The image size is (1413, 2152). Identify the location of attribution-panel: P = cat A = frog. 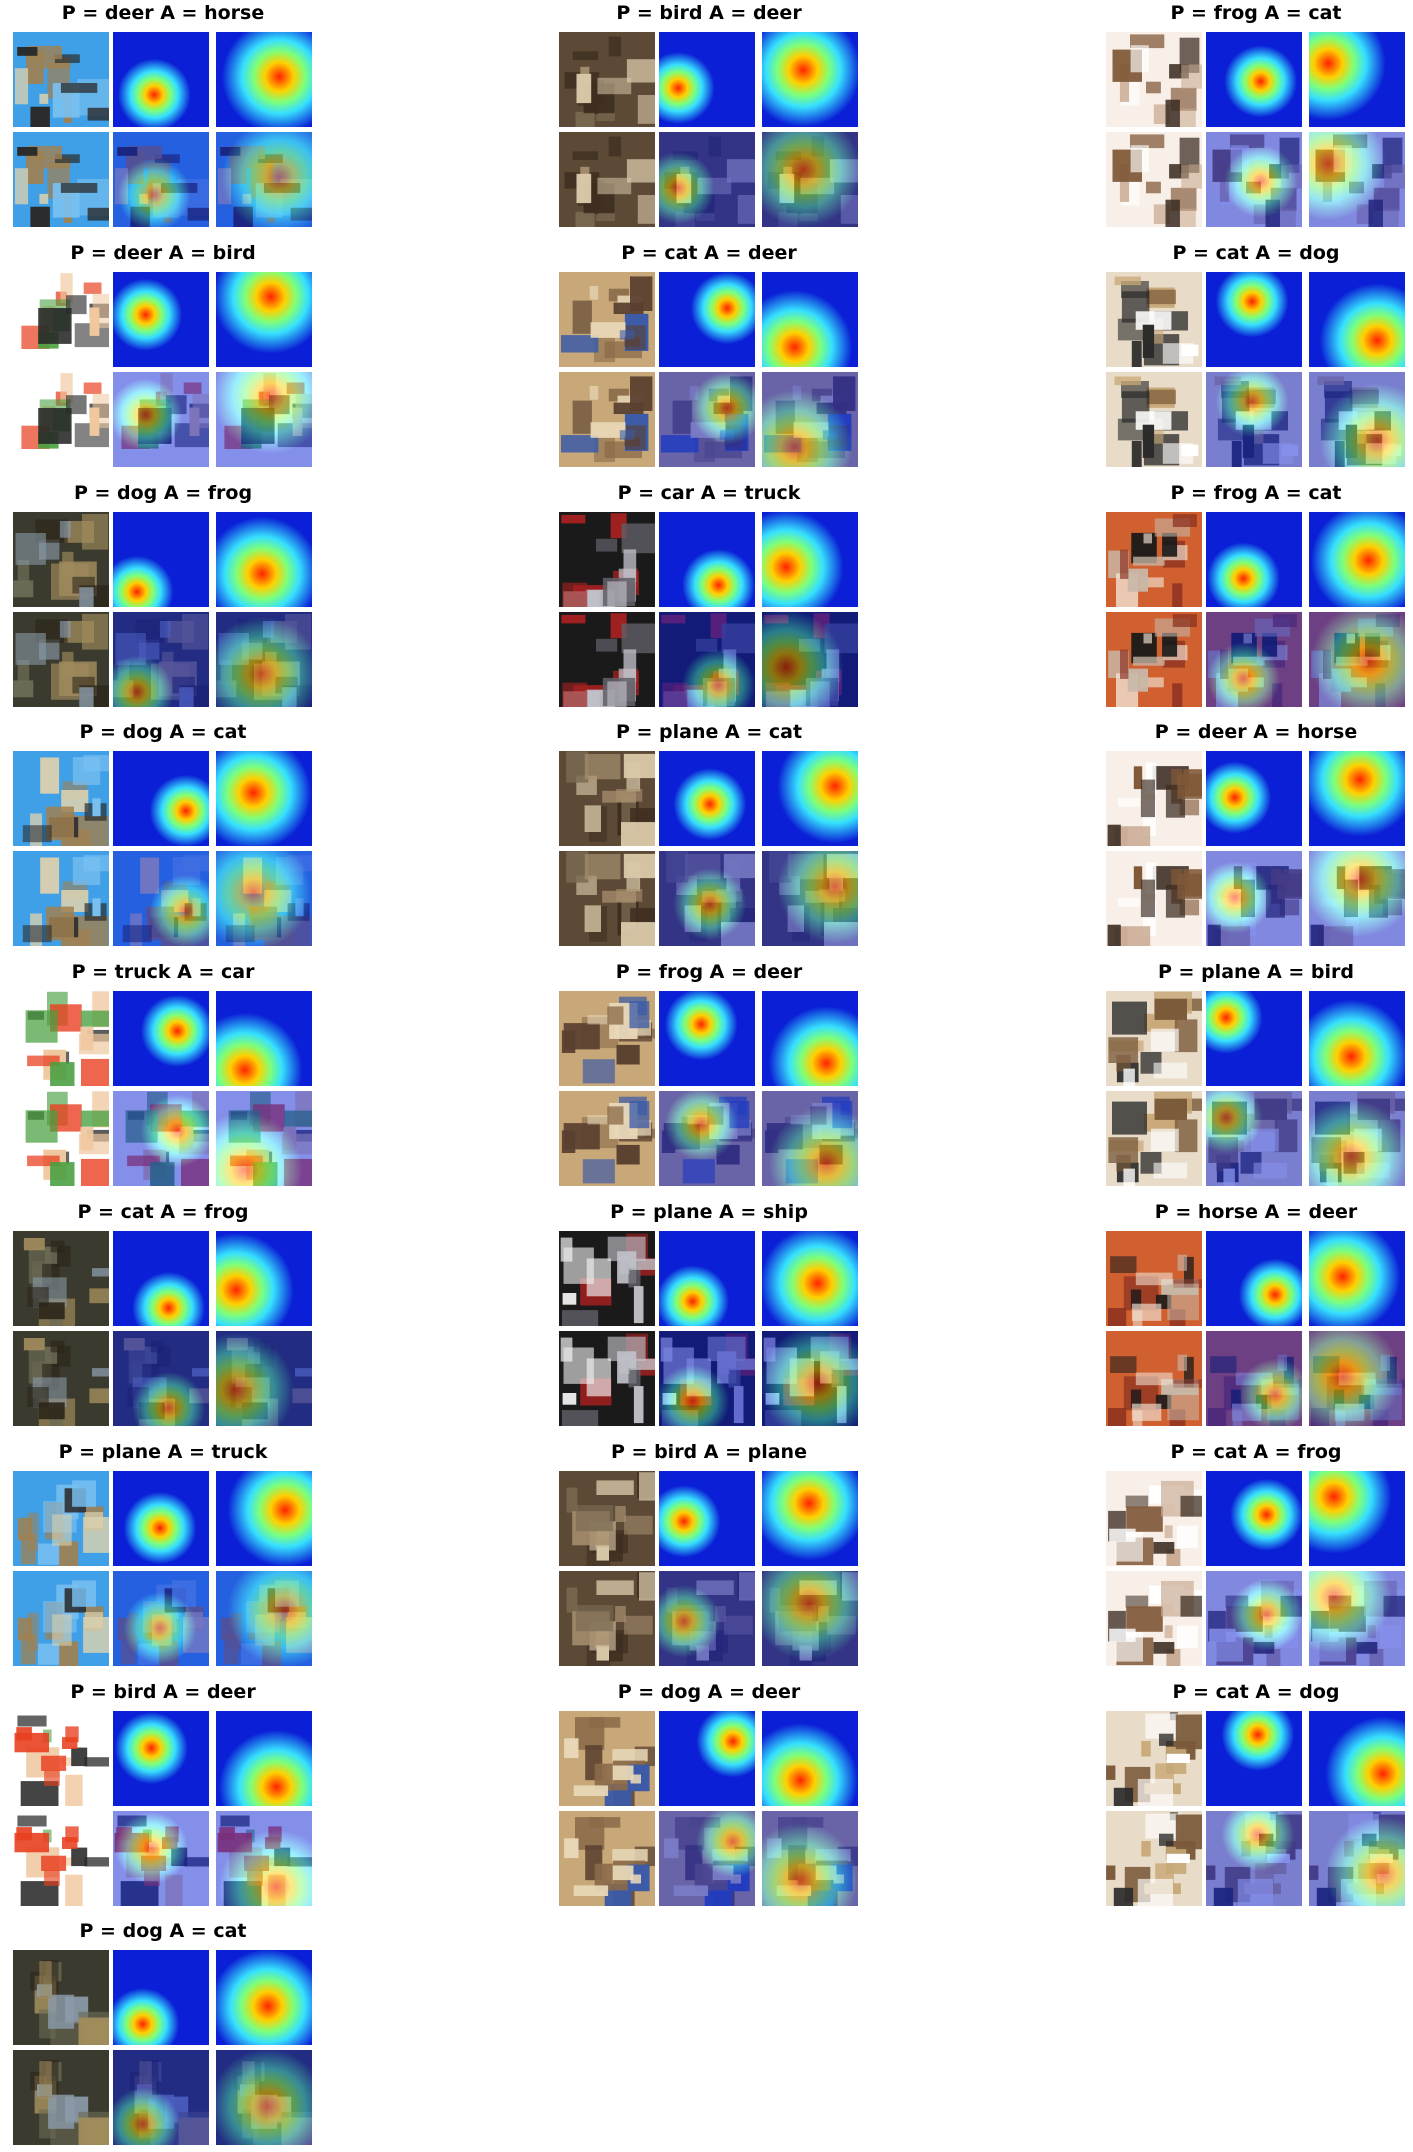
(163, 1313).